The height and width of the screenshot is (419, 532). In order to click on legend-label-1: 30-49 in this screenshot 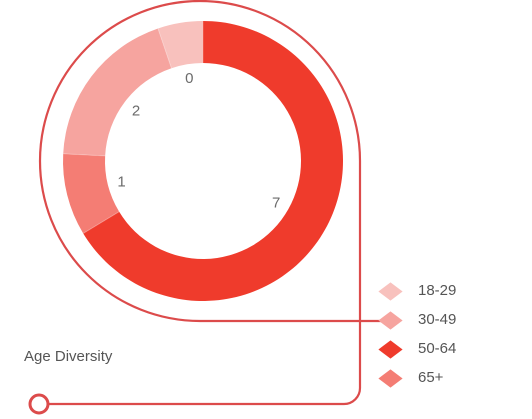, I will do `click(437, 319)`.